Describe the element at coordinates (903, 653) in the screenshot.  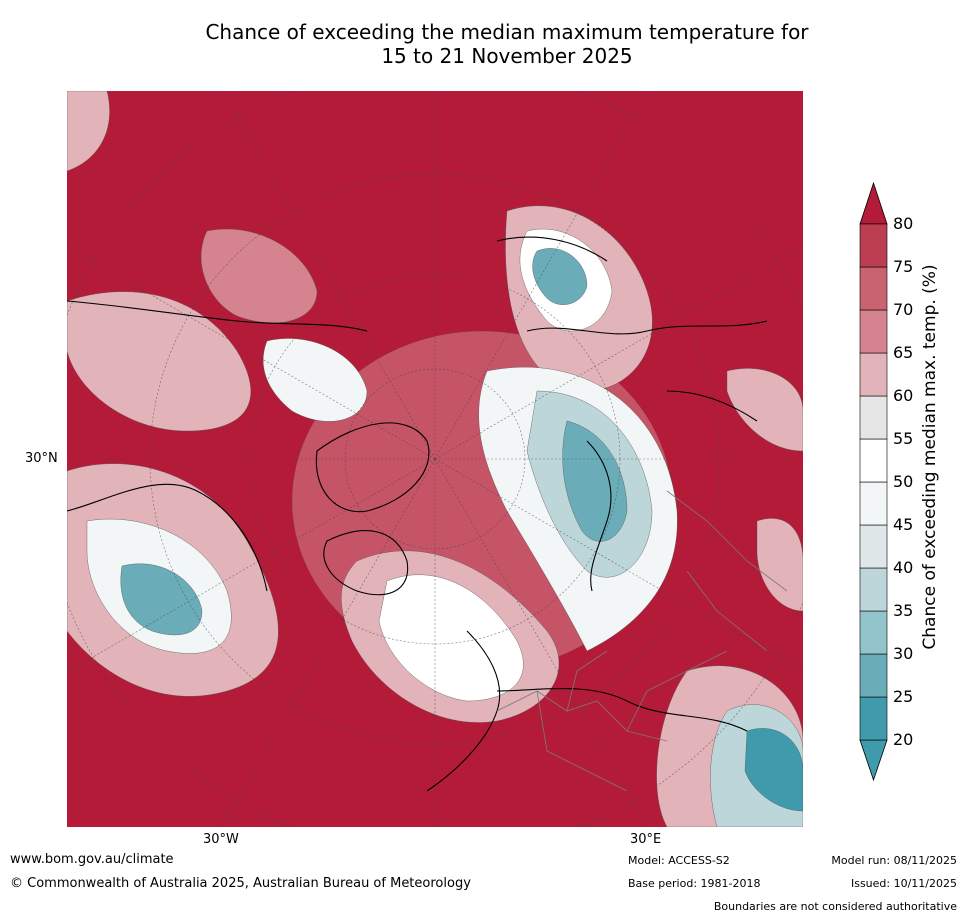
I see `colorbar-tick-label: 30` at that location.